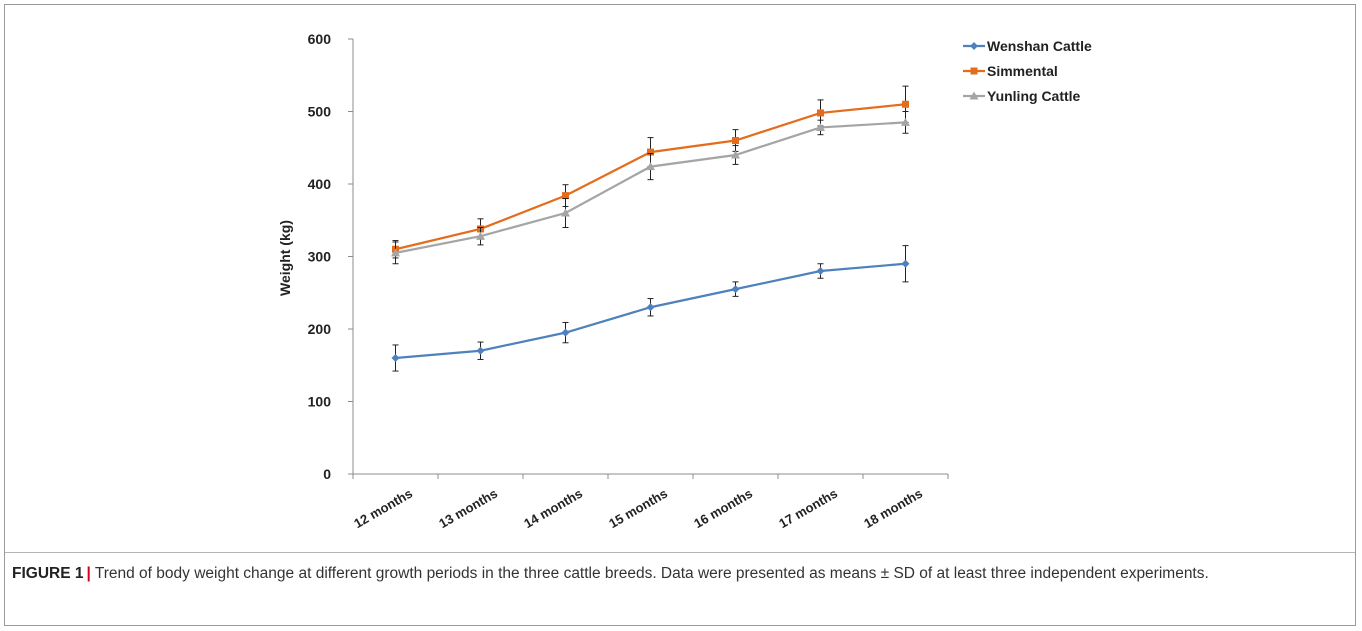 This screenshot has width=1362, height=631. I want to click on y-tick-label: 0, so click(327, 474).